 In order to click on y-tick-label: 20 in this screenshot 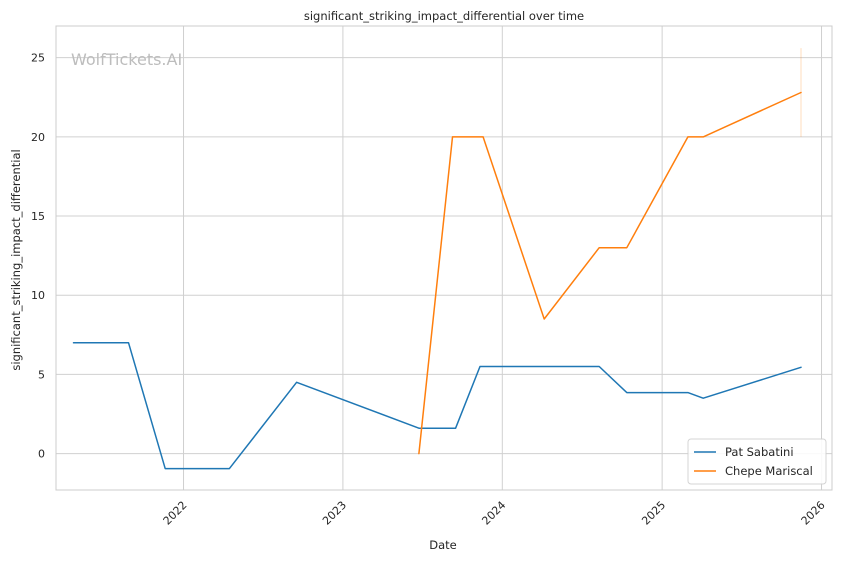, I will do `click(38, 137)`.